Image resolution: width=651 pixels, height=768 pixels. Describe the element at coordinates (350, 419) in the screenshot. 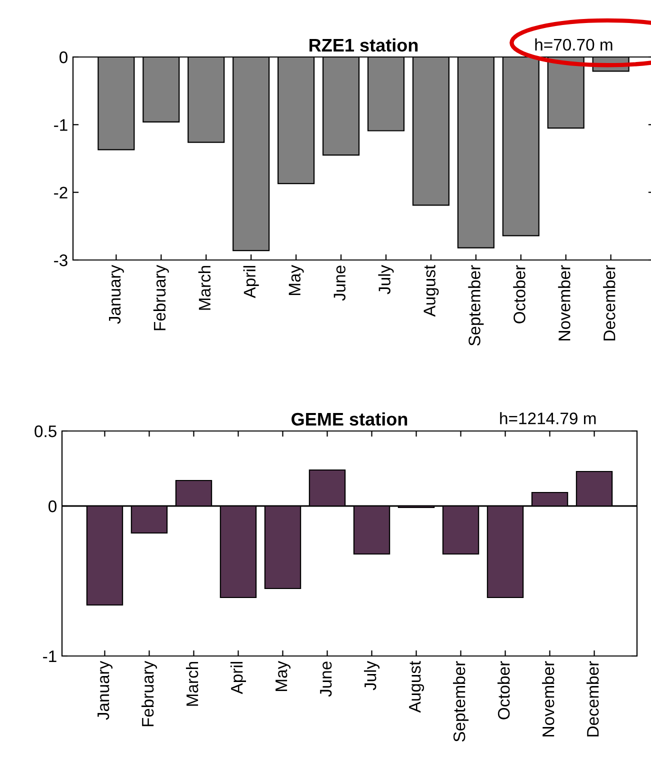

I see `chart-title: GEME station` at that location.